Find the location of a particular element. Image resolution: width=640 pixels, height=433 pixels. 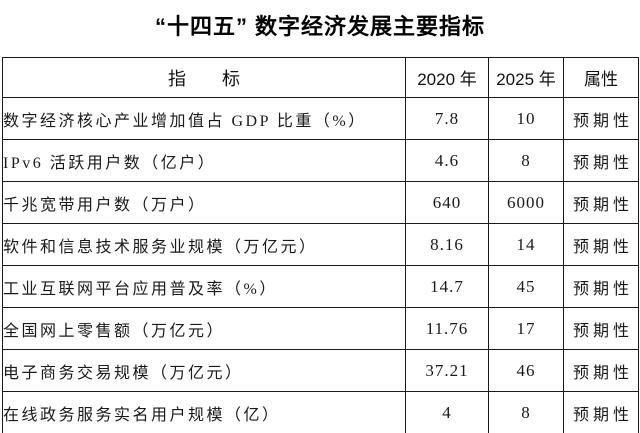

page-title: “十四五” 数字经济发展主要指标 is located at coordinates (320, 26).